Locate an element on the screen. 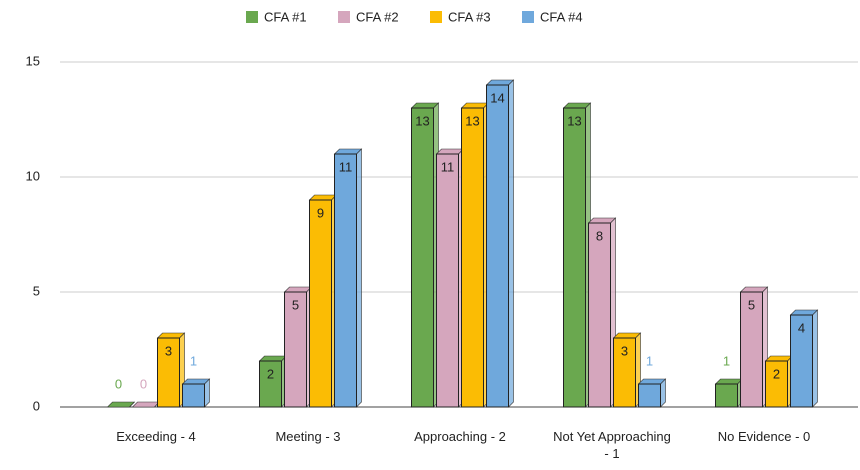  x-tick-label: Approaching - 2 is located at coordinates (460, 436).